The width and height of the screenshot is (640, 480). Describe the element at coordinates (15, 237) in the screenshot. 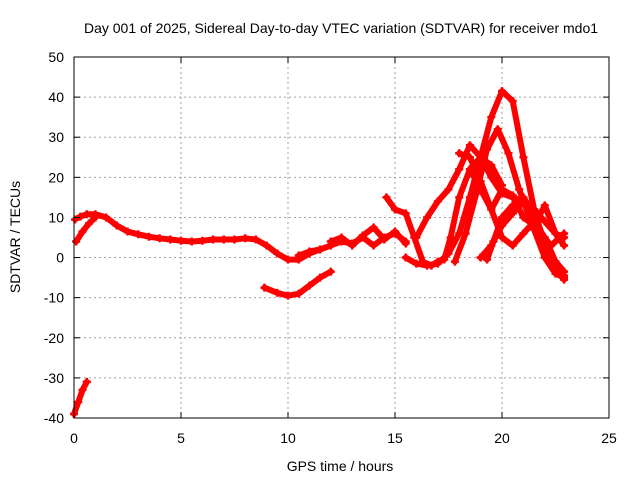

I see `y-axis-label: SDTVAR / TECUs` at that location.